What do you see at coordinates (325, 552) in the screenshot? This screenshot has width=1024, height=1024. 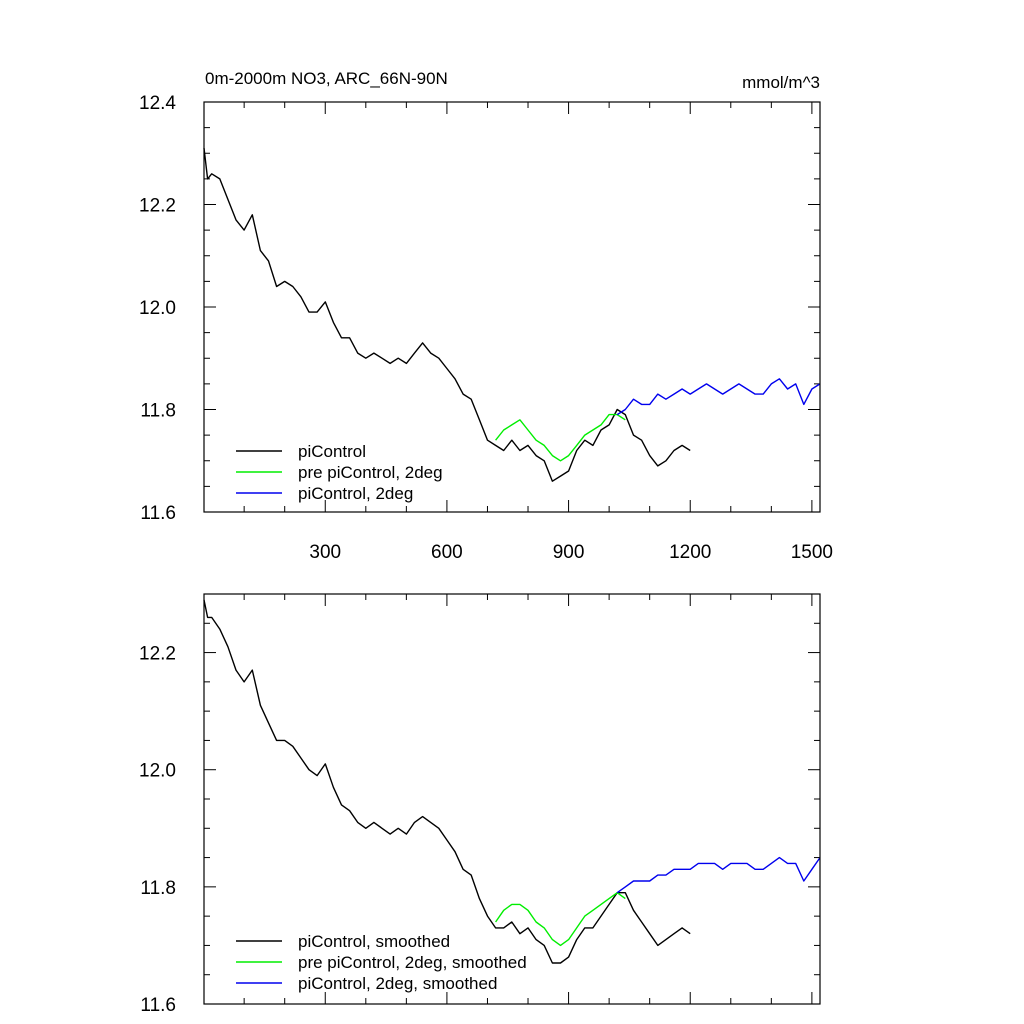 I see `x-tick-label: 300` at bounding box center [325, 552].